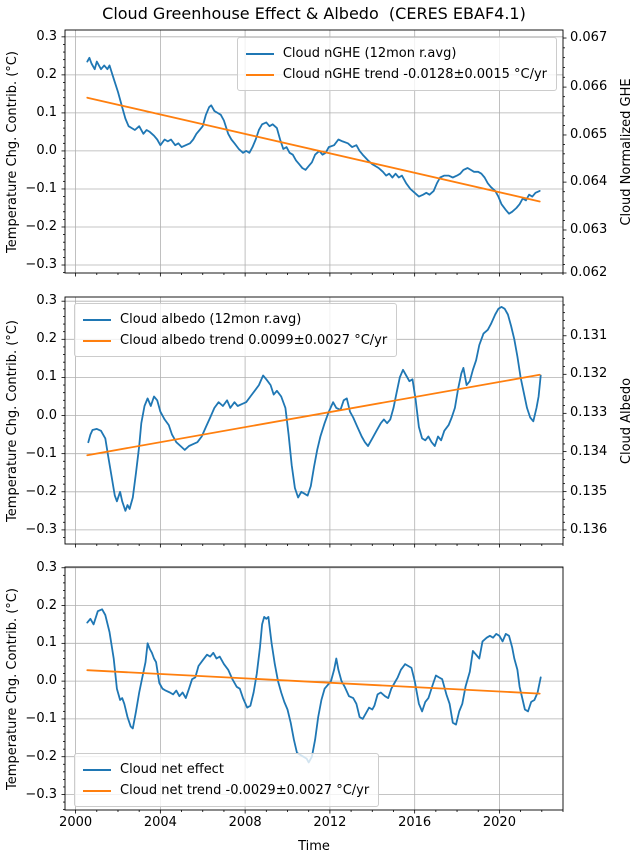 The width and height of the screenshot is (640, 860). I want to click on legend-item: Cloud net trend -0.0029±0.0027 °C/yr, so click(226, 790).